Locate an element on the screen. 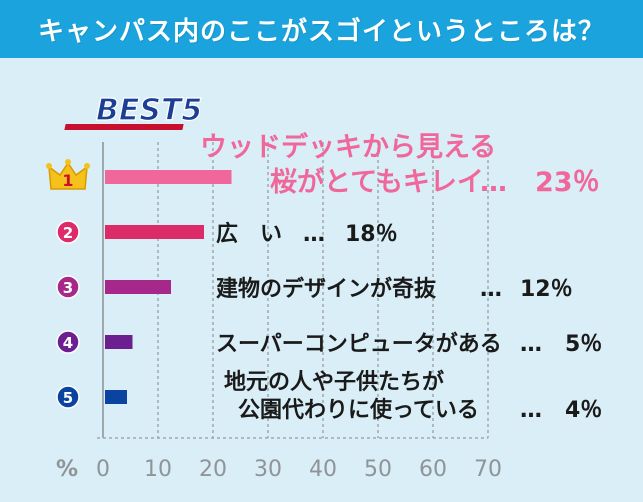 This screenshot has width=643, height=502. x-tick-label: 20 is located at coordinates (213, 469).